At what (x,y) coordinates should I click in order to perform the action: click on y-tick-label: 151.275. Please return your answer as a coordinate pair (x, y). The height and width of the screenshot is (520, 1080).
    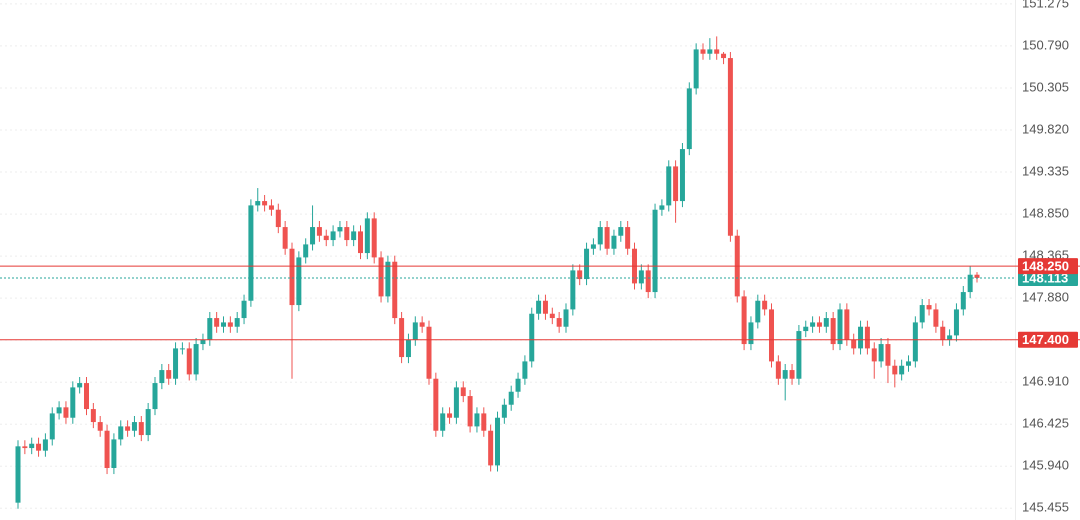
    Looking at the image, I should click on (1045, 5).